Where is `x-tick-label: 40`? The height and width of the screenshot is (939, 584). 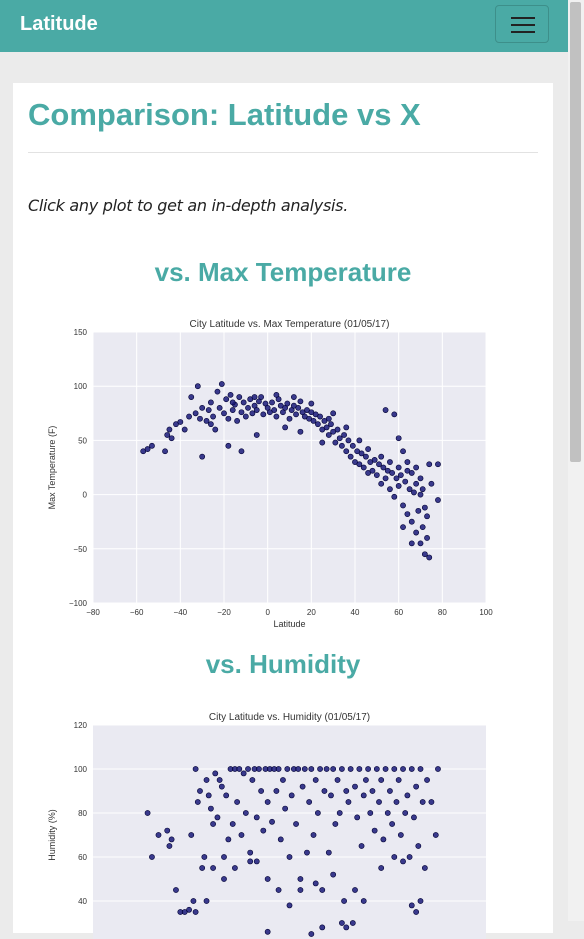
x-tick-label: 40 is located at coordinates (355, 612).